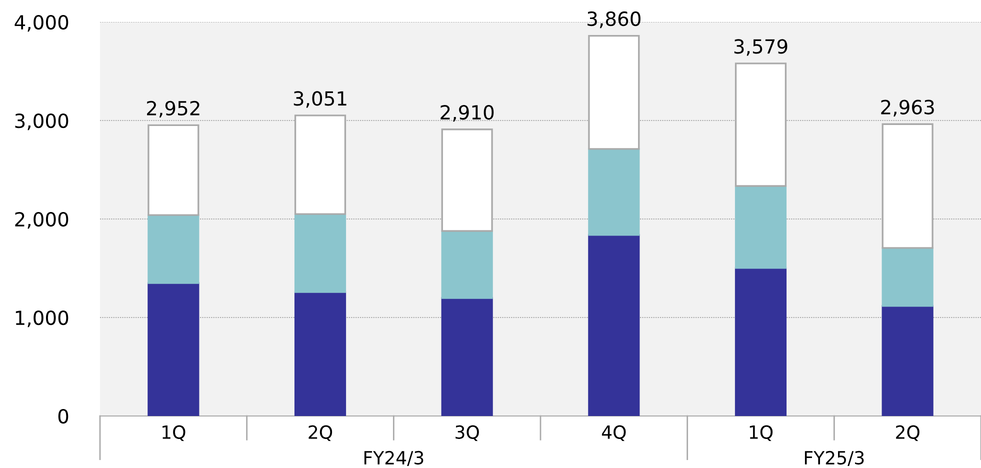 This screenshot has width=981, height=468. Describe the element at coordinates (63, 416) in the screenshot. I see `y-tick-label: 0` at that location.